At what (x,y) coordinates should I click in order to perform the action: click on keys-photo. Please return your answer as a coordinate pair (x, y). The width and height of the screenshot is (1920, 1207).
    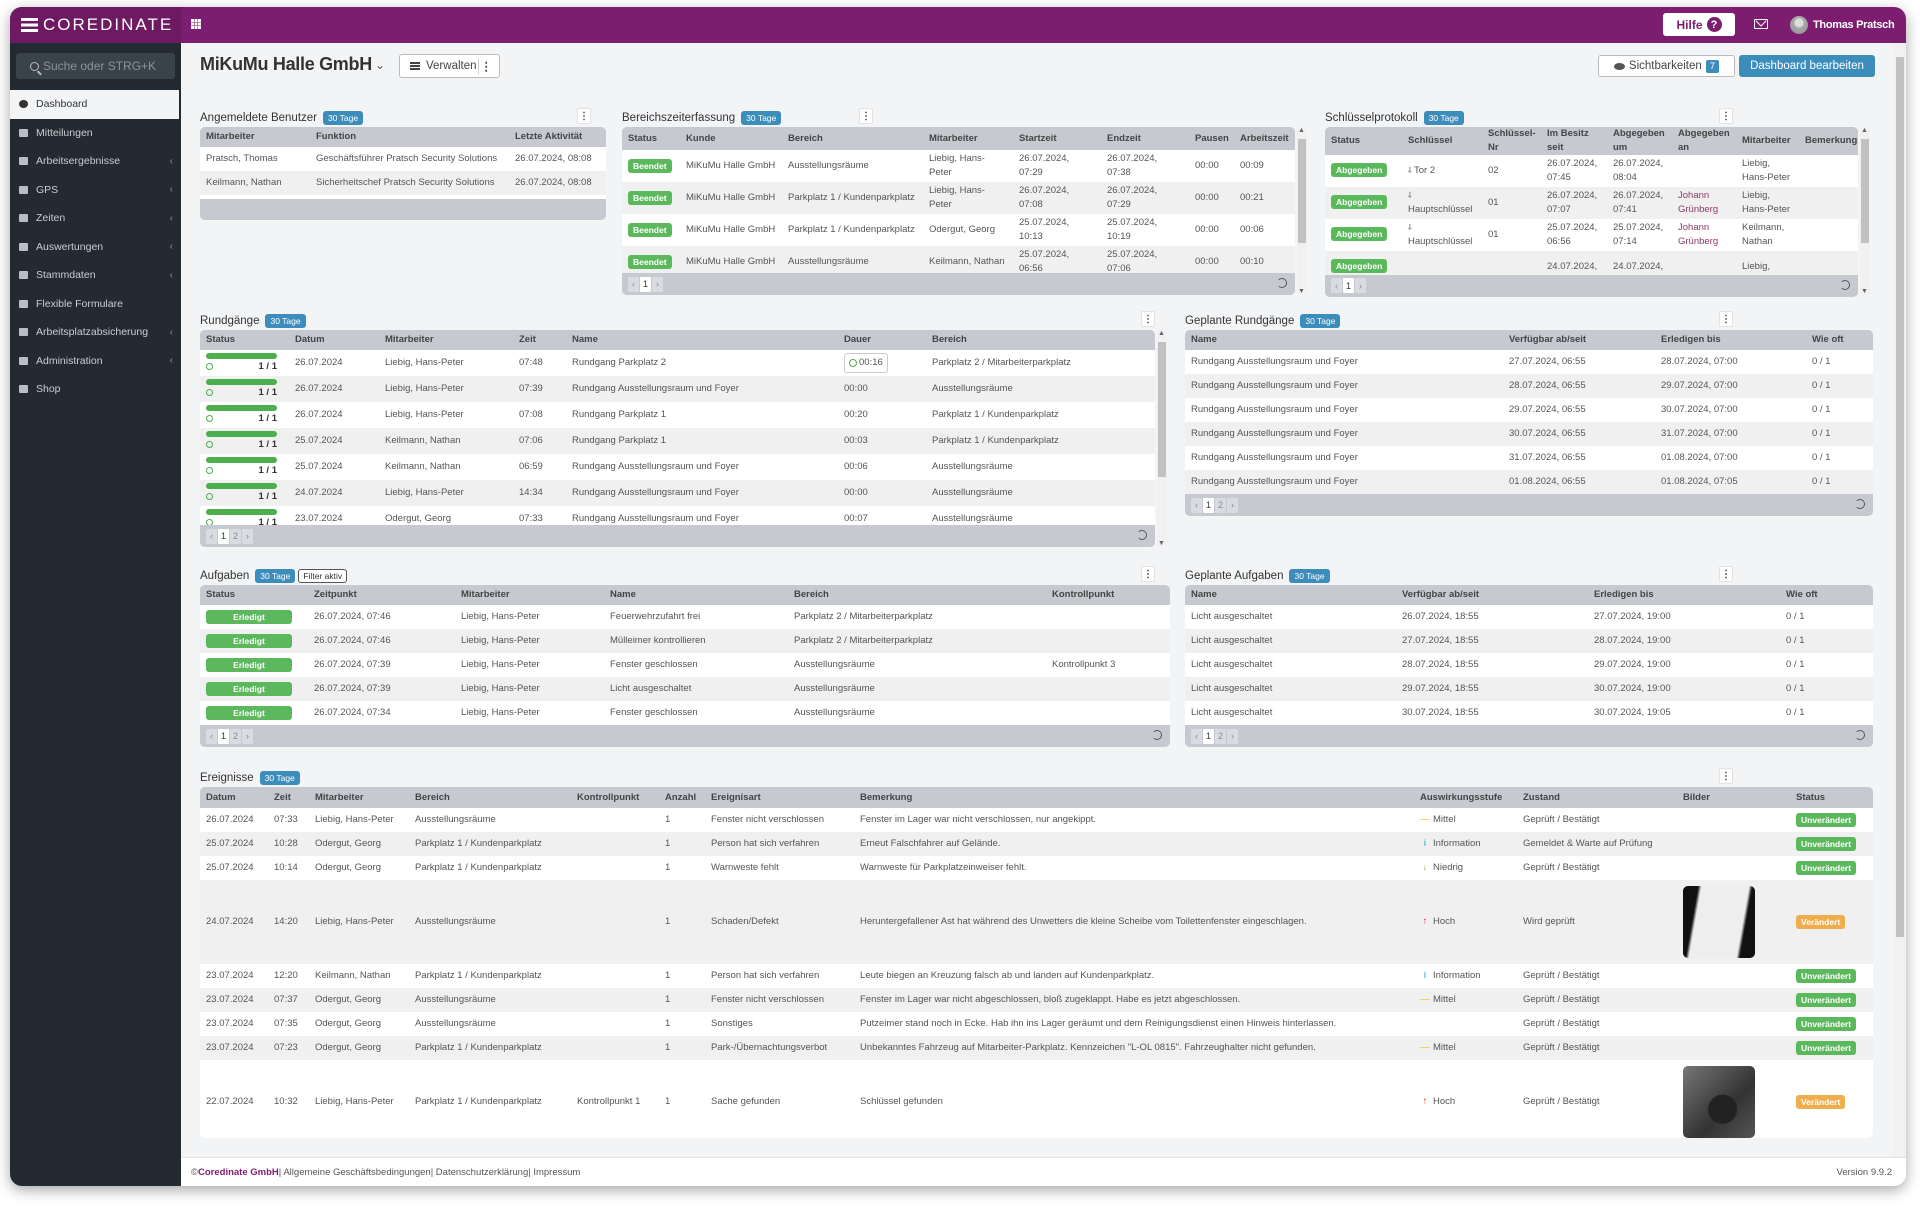
    Looking at the image, I should click on (1719, 1102).